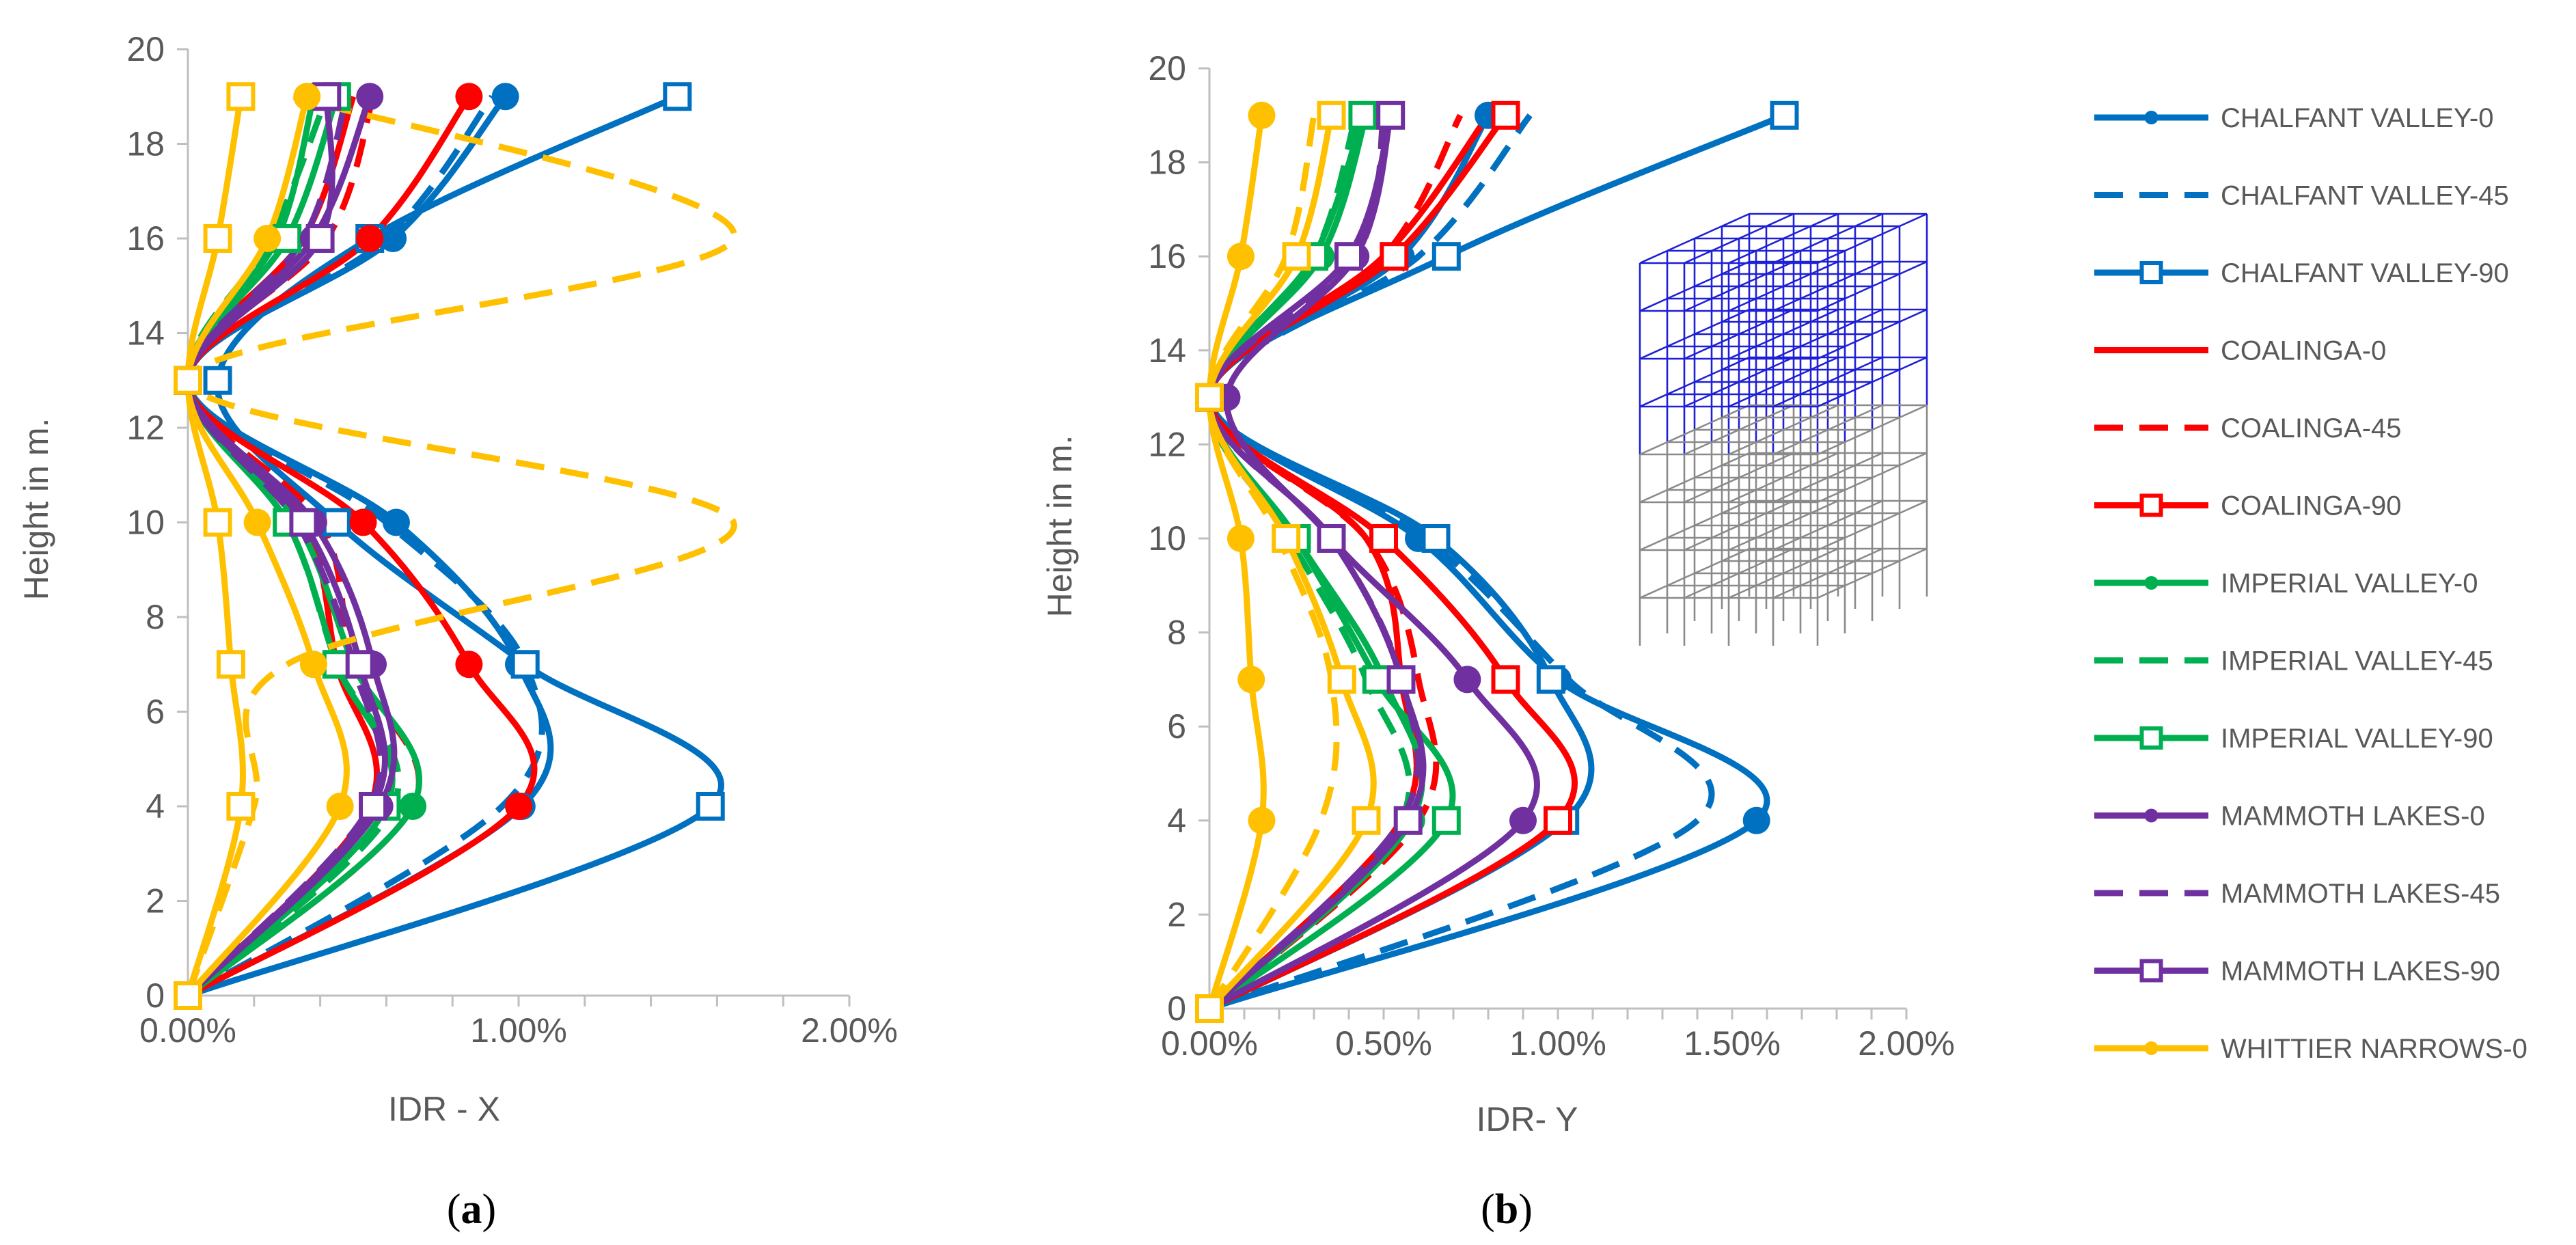 The width and height of the screenshot is (2576, 1245). What do you see at coordinates (2365, 273) in the screenshot?
I see `legend-label: CHALFANT VALLEY-90` at bounding box center [2365, 273].